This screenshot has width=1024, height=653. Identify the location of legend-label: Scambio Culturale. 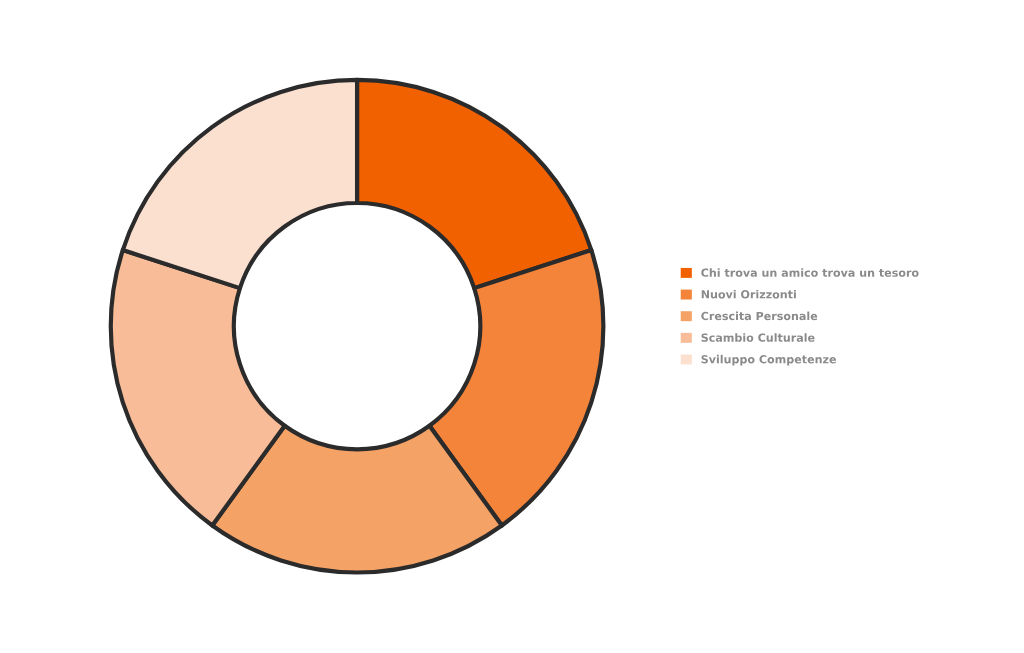
(758, 337).